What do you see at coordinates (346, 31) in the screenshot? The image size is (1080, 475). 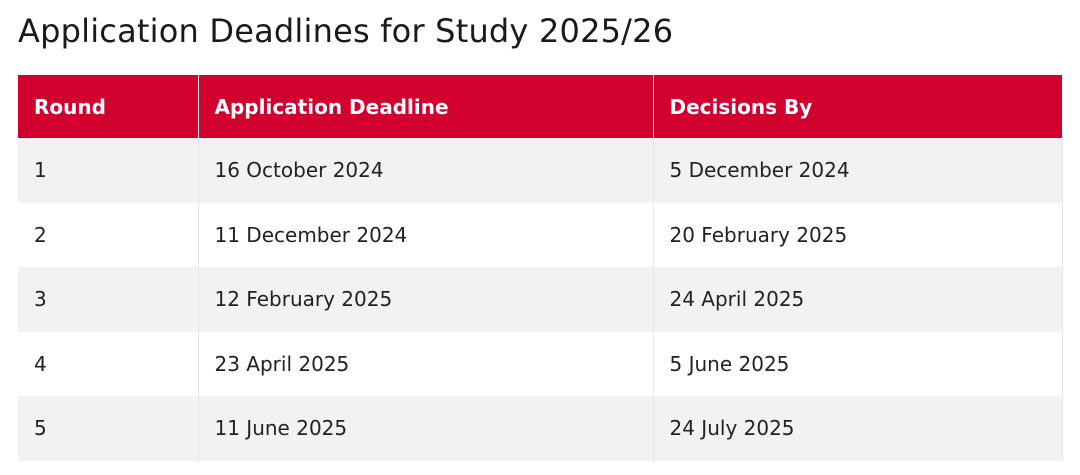 I see `page-title: Application Deadlines for Study 2025/26` at bounding box center [346, 31].